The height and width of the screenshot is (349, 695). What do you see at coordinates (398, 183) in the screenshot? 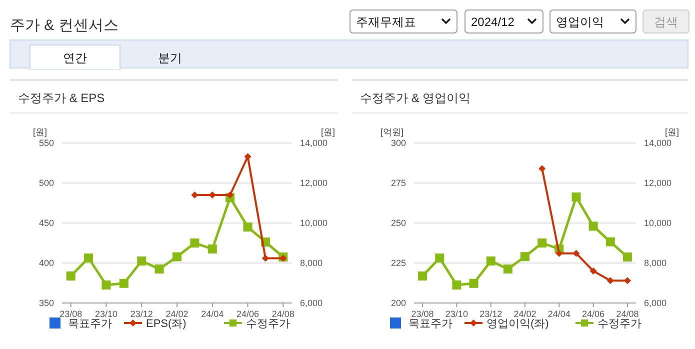
I see `y-tick-label: 275` at bounding box center [398, 183].